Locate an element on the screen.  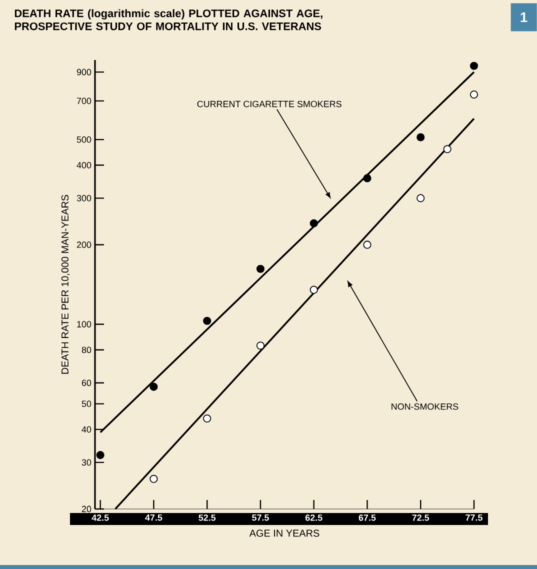
x-tick-label: 72.5 is located at coordinates (421, 517).